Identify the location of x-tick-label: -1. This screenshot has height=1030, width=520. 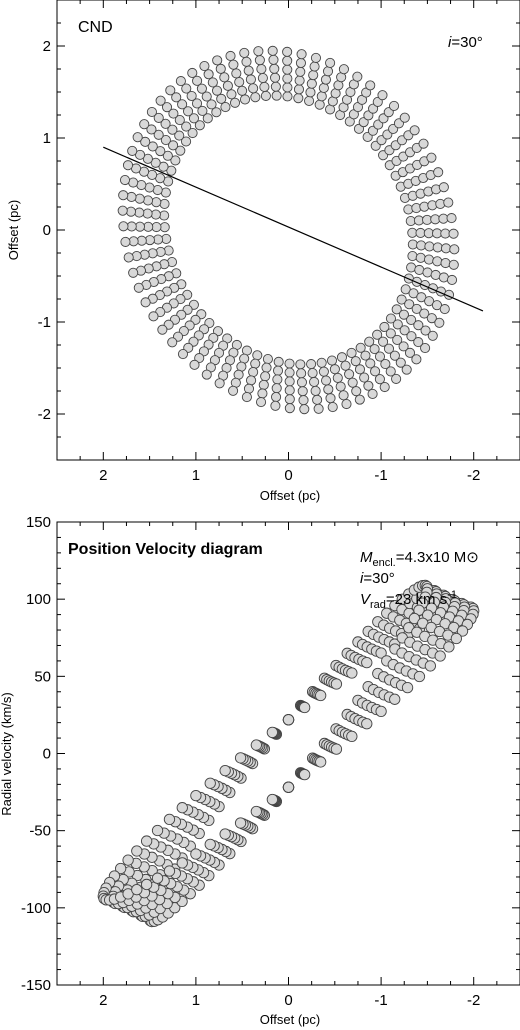
(380, 1000).